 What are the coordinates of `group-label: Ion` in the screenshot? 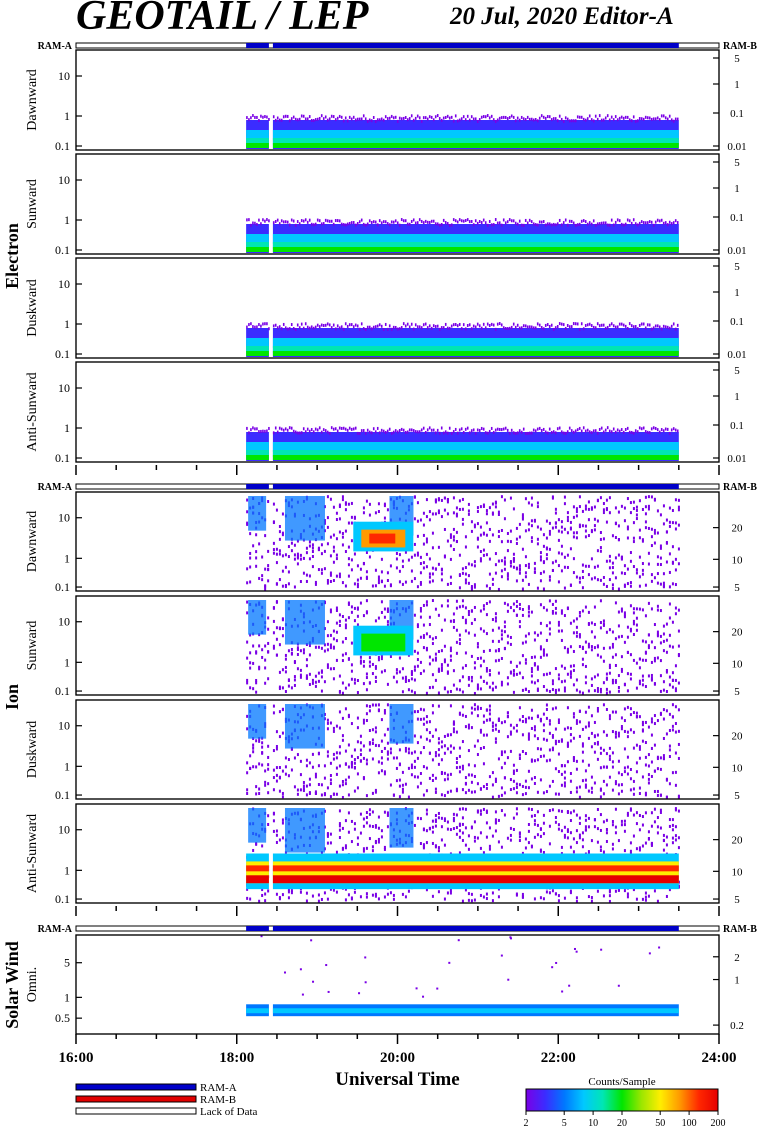 It's located at (12, 697).